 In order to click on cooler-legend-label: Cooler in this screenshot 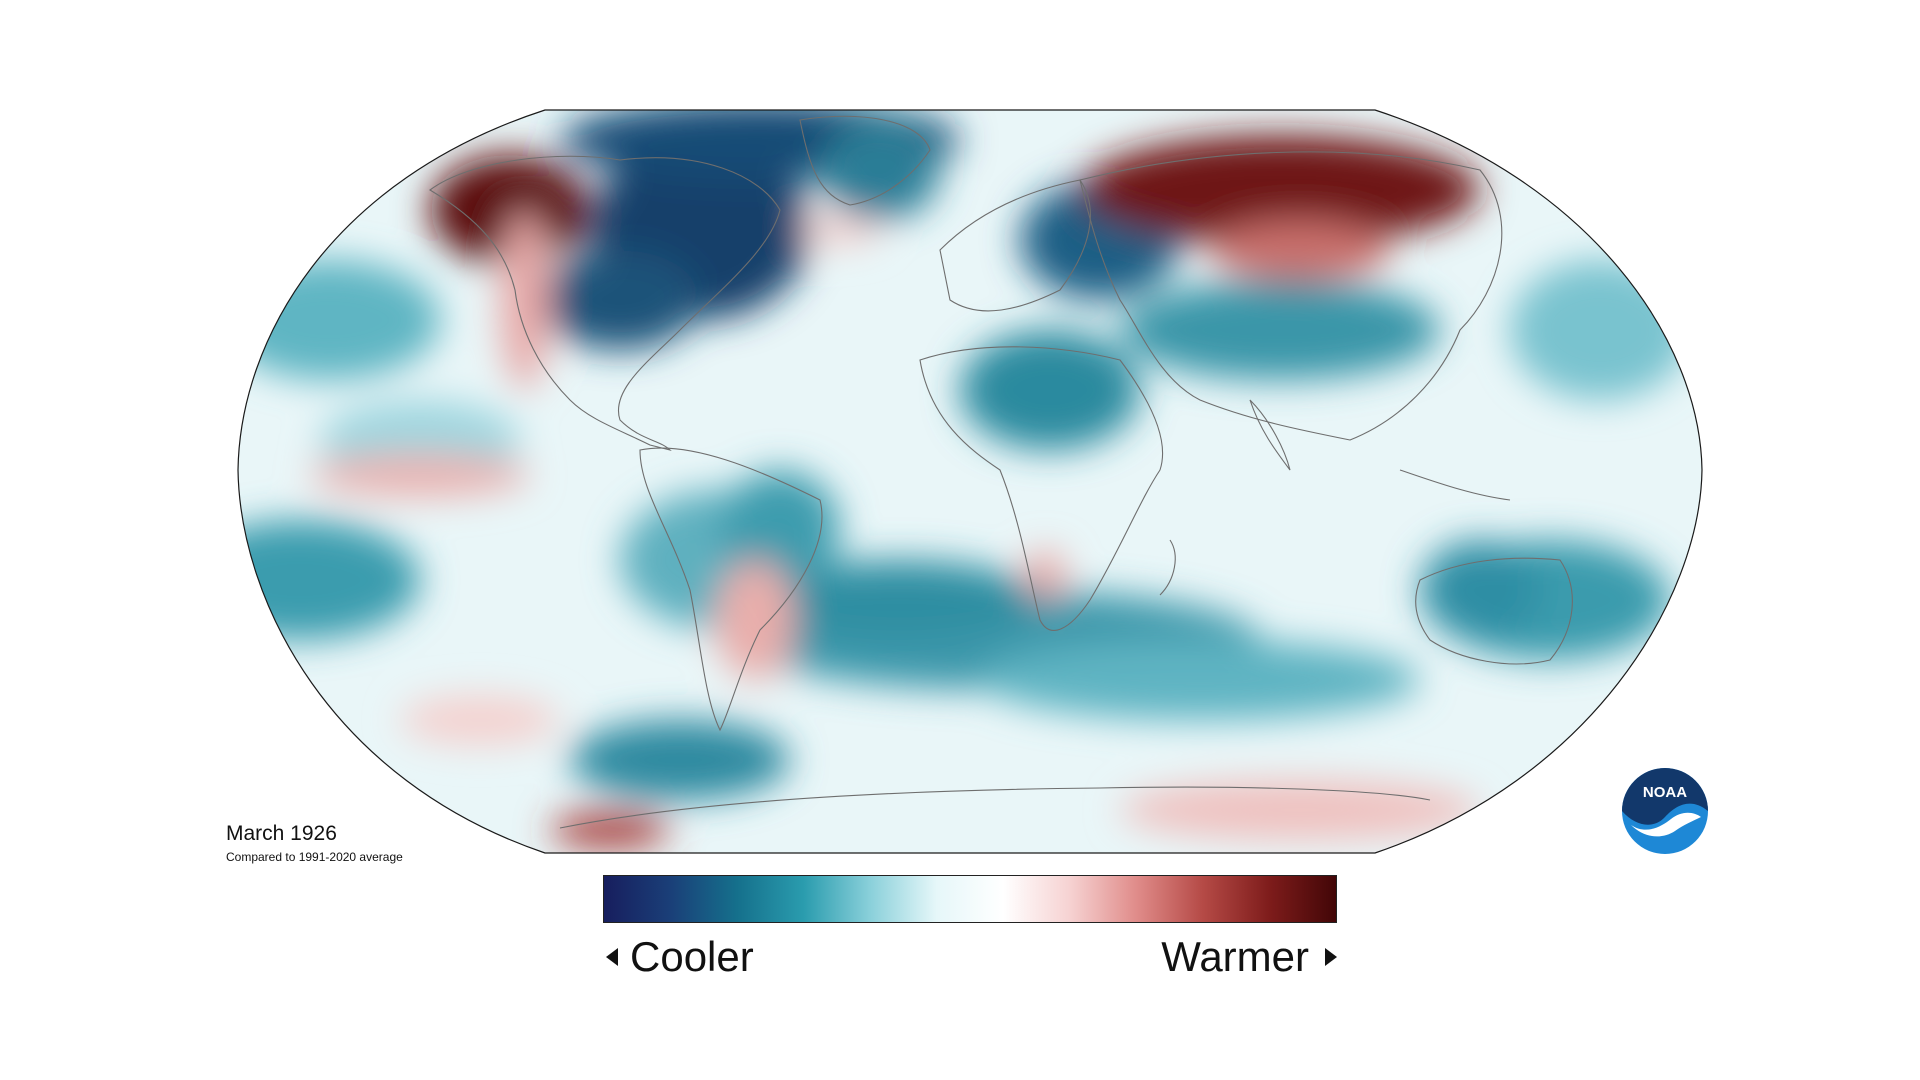, I will do `click(680, 957)`.